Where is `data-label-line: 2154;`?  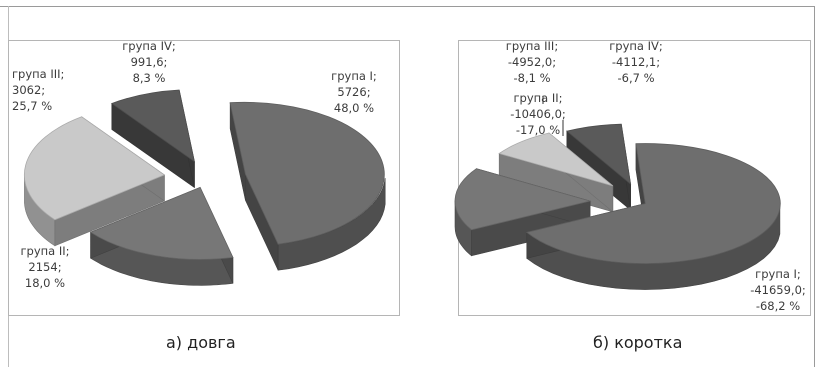 data-label-line: 2154; is located at coordinates (44, 267).